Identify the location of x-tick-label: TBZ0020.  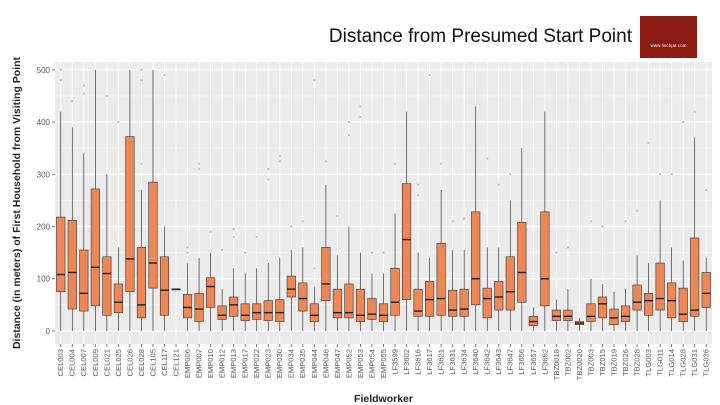
(579, 364).